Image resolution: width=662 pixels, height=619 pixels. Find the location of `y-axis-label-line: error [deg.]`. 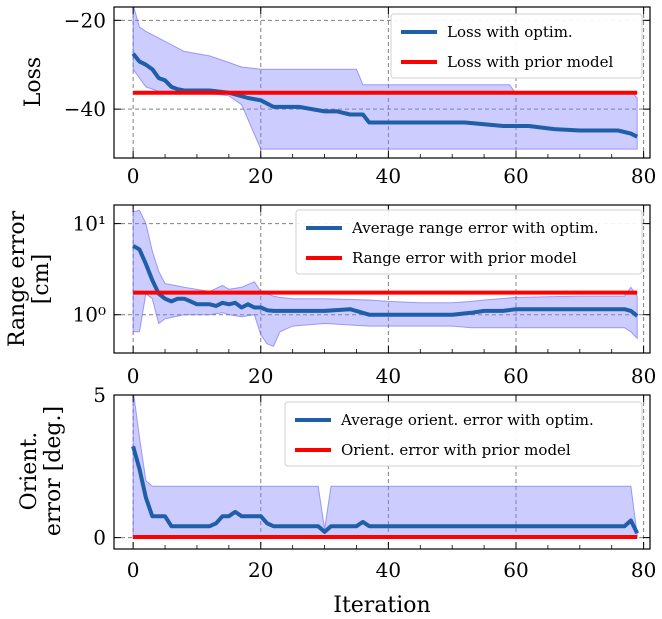

y-axis-label-line: error [deg.] is located at coordinates (53, 471).